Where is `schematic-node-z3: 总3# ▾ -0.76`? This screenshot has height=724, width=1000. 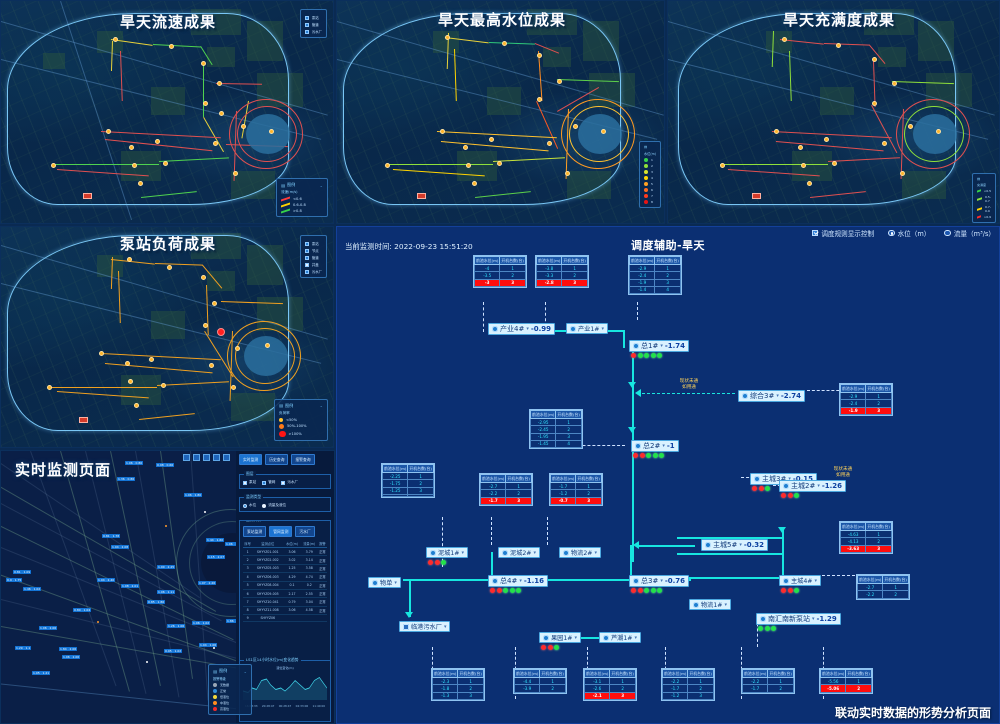
schematic-node-z3: 总3# ▾ -0.76 is located at coordinates (659, 581).